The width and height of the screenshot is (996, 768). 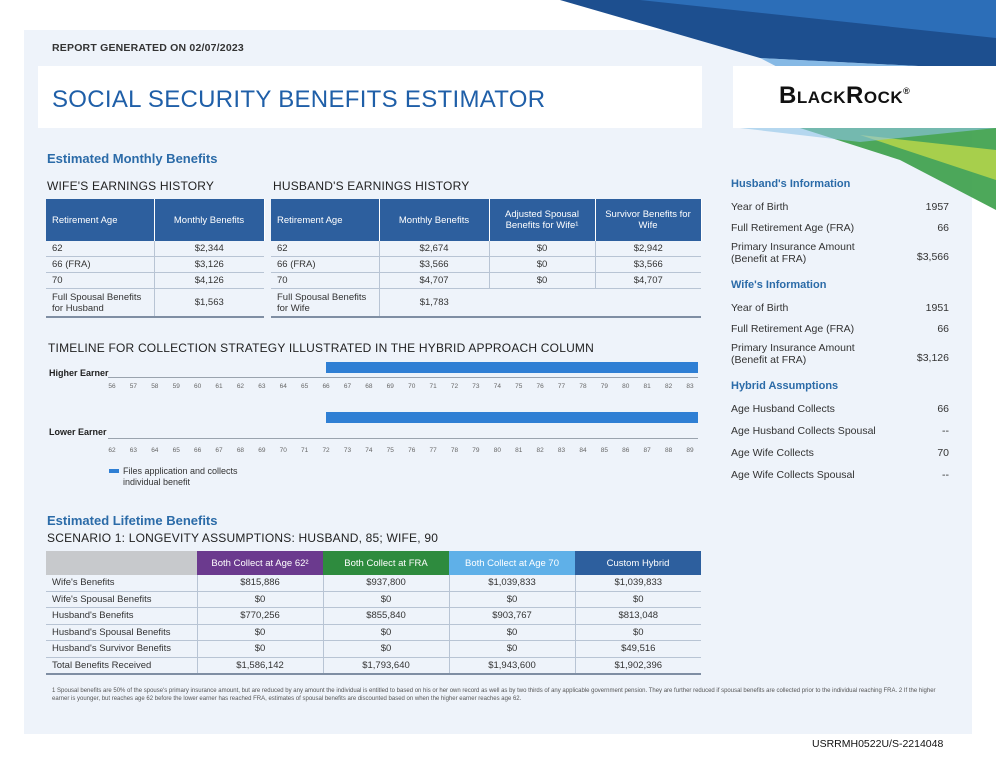 I want to click on table-row: Full Spousal Benefits for Husband $1,563, so click(x=155, y=303).